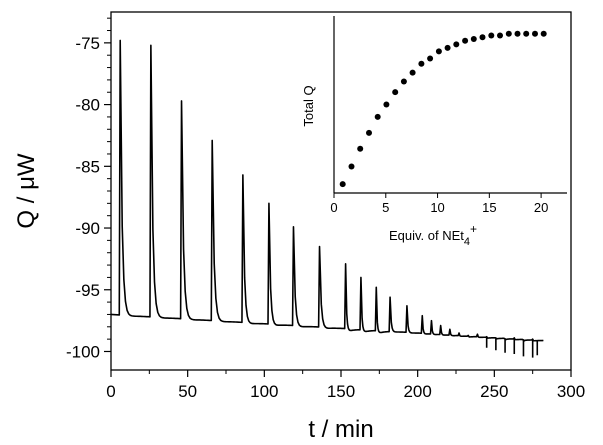  Describe the element at coordinates (87, 43) in the screenshot. I see `main-y-tick-label: -75` at that location.